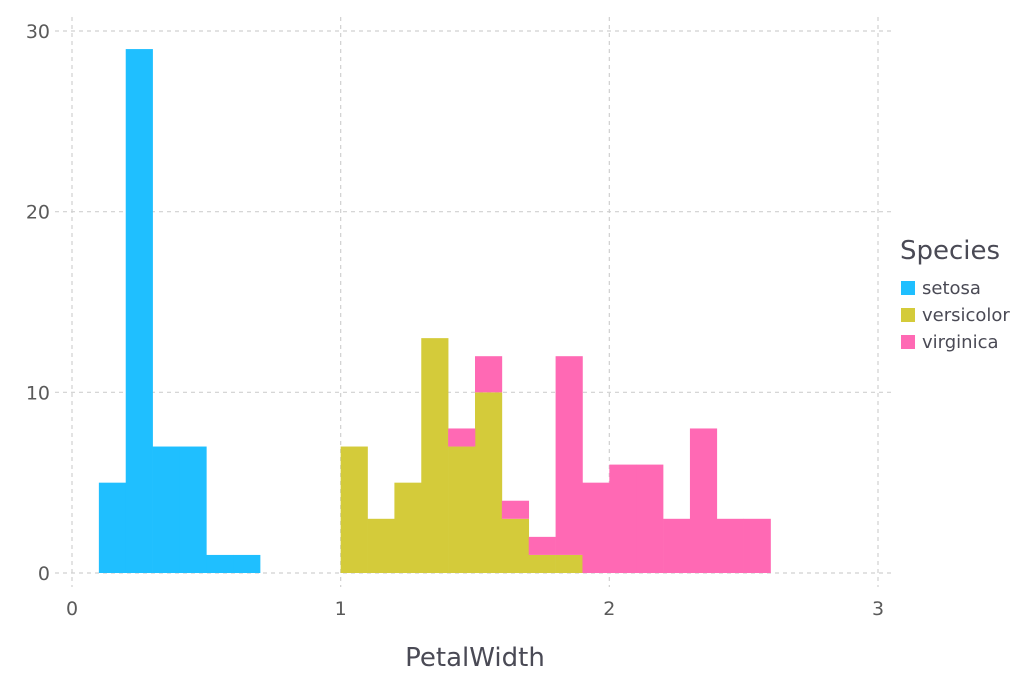  What do you see at coordinates (950, 251) in the screenshot?
I see `legend-title: Species` at bounding box center [950, 251].